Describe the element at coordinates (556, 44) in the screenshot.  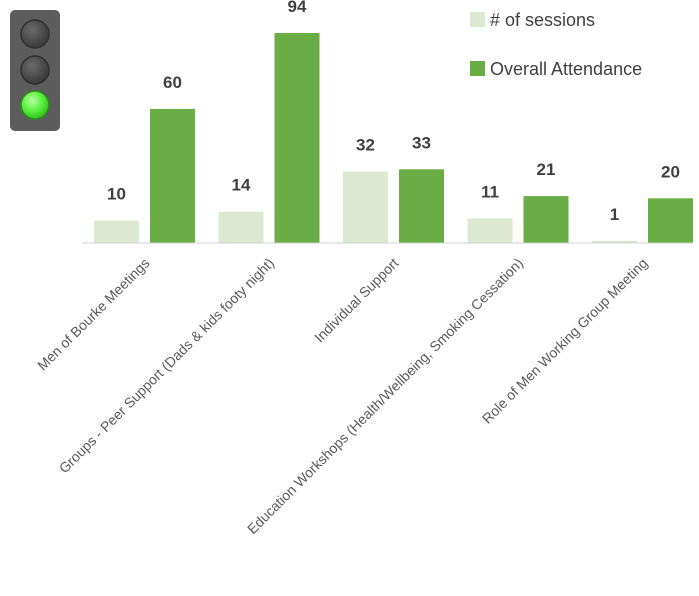
I see `legend: # of sessions Overall Attendance` at that location.